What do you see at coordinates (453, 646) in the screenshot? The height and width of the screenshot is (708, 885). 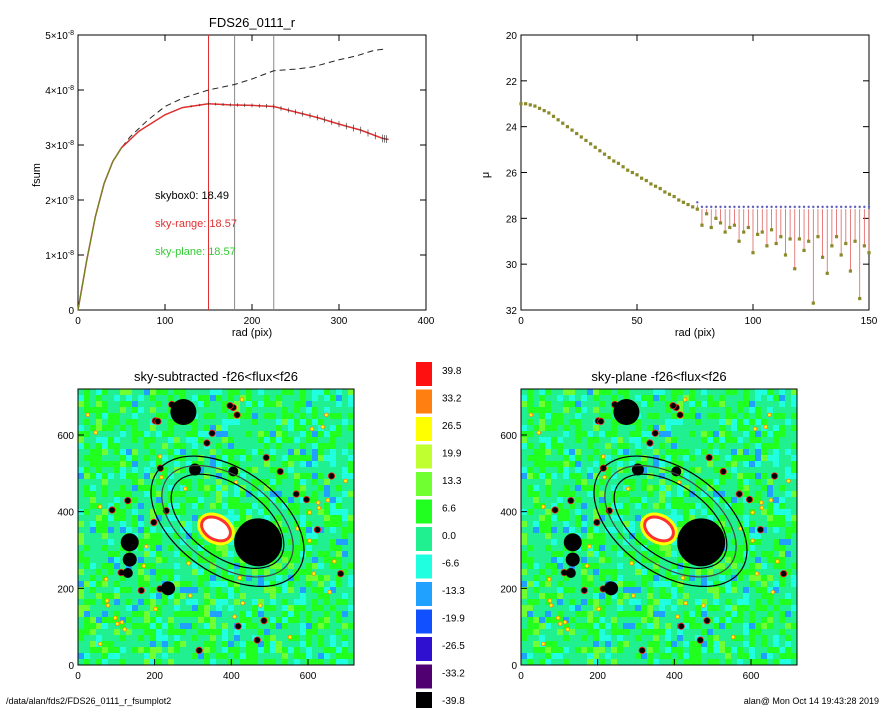 I see `colorbar-label: -26.5` at bounding box center [453, 646].